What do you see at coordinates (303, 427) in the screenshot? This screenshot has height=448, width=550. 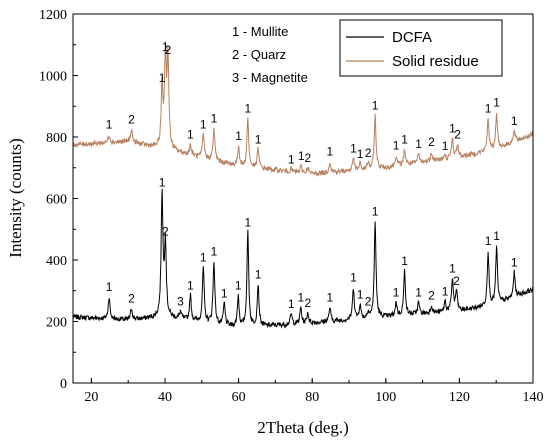 I see `x-axis-title: 2Theta (deg.)` at bounding box center [303, 427].